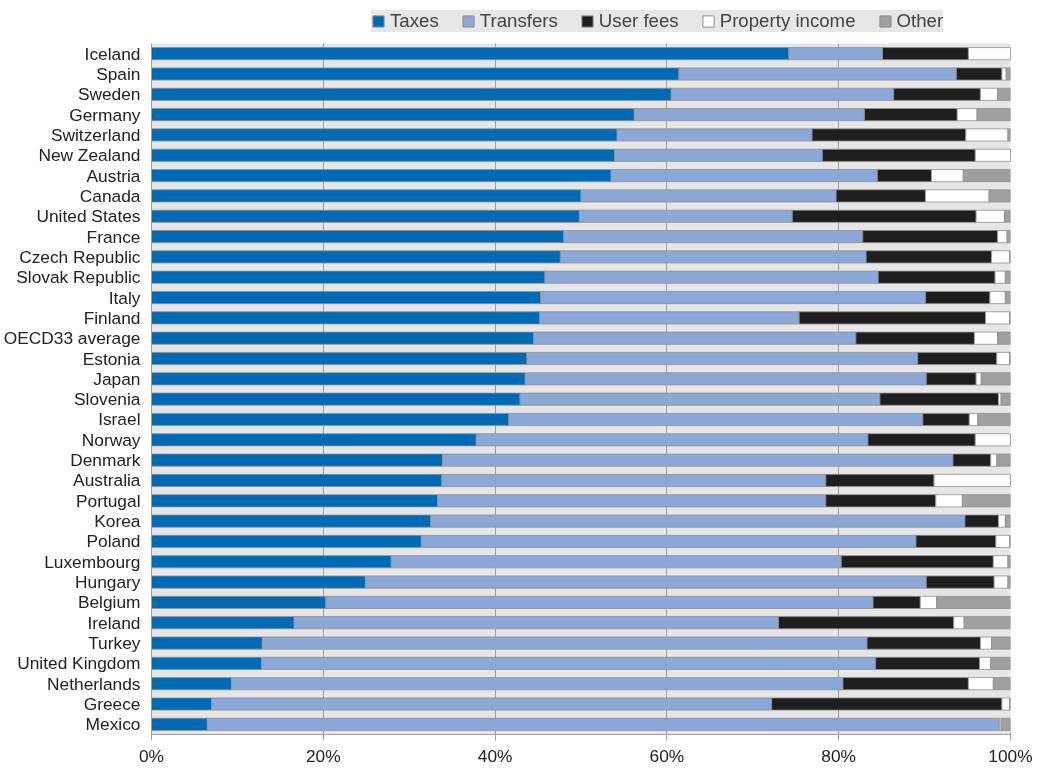 The image size is (1049, 774). What do you see at coordinates (111, 439) in the screenshot?
I see `y-tick-label: Norway` at bounding box center [111, 439].